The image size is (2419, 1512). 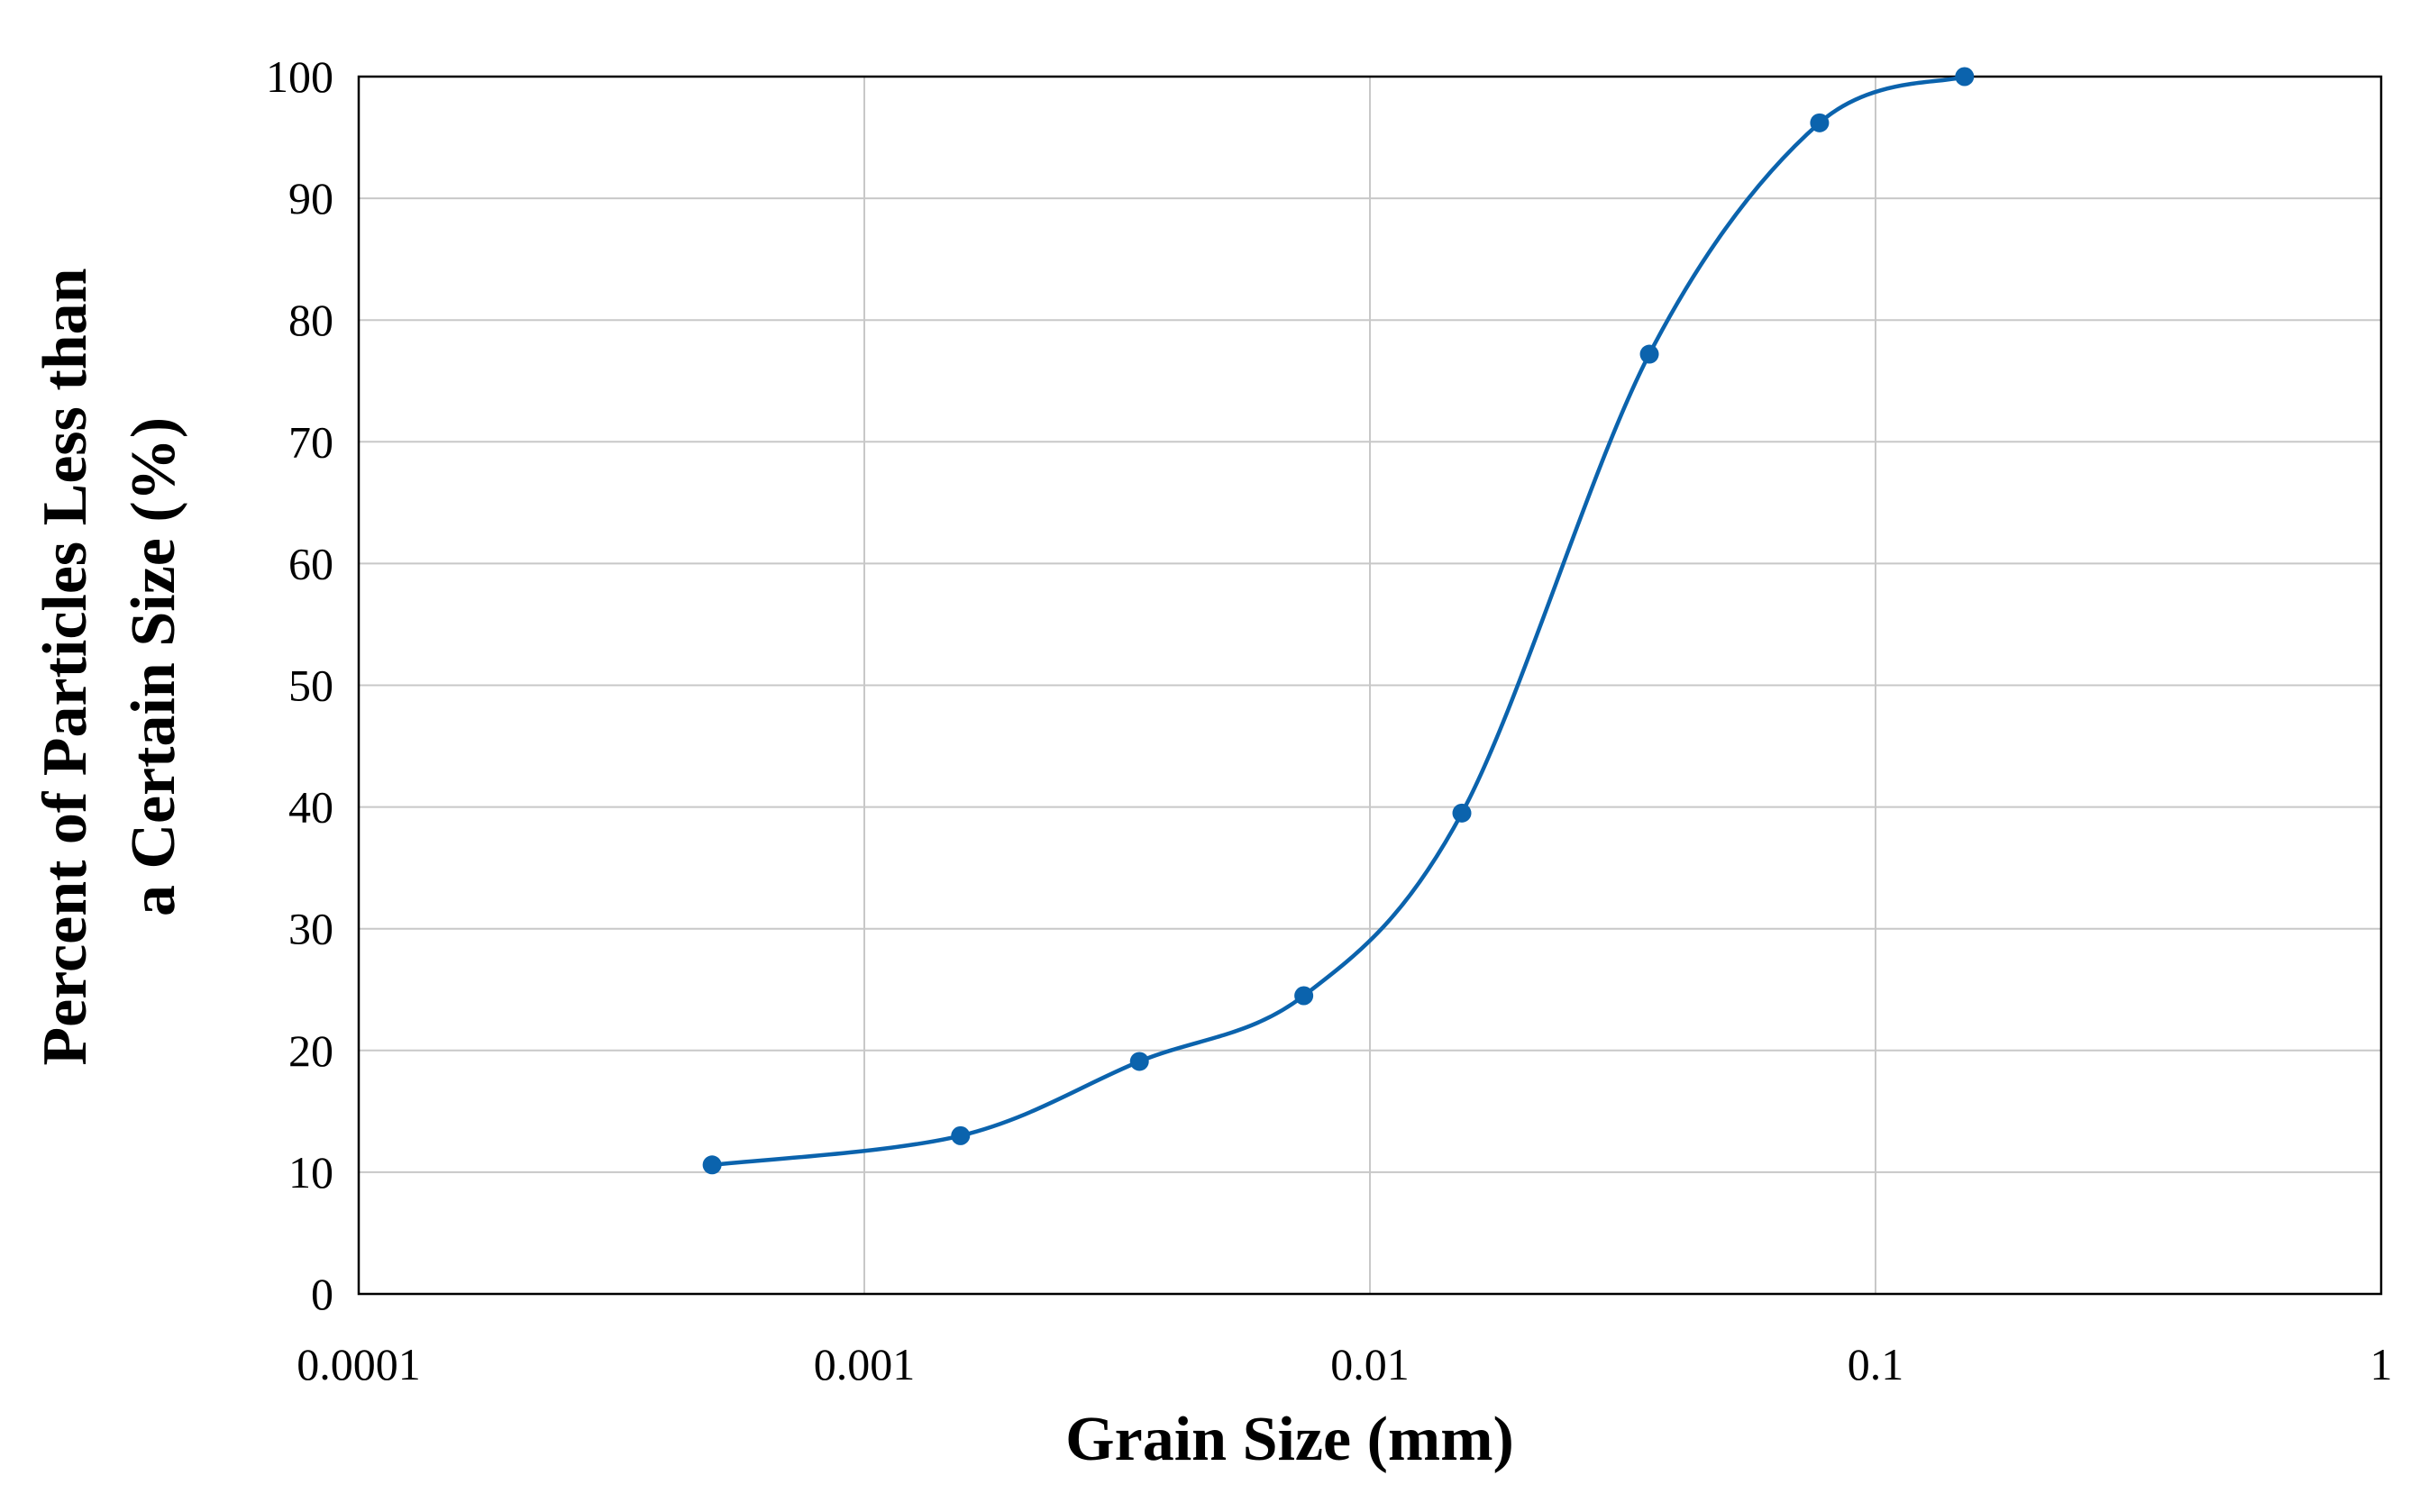 I want to click on y-tick-label: 70, so click(x=311, y=441).